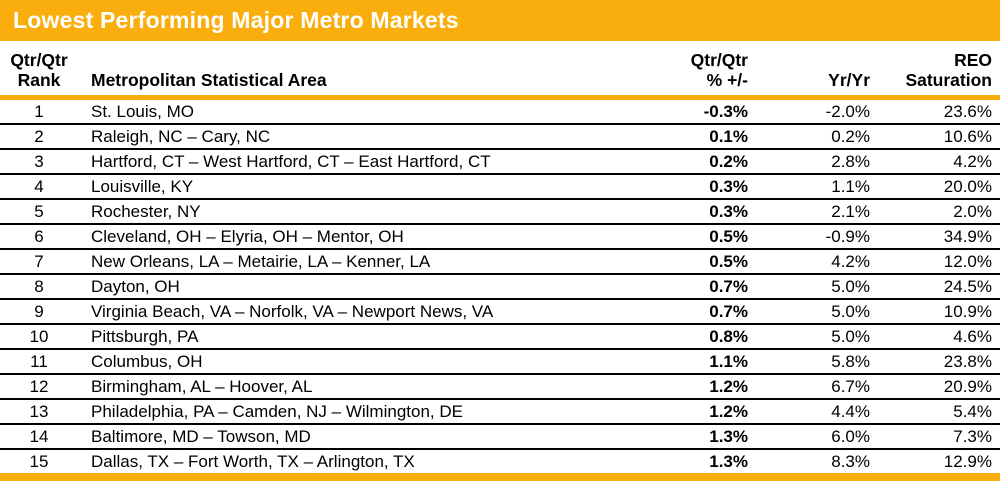 The width and height of the screenshot is (1000, 486). What do you see at coordinates (39, 311) in the screenshot?
I see `rank-cell: 9` at bounding box center [39, 311].